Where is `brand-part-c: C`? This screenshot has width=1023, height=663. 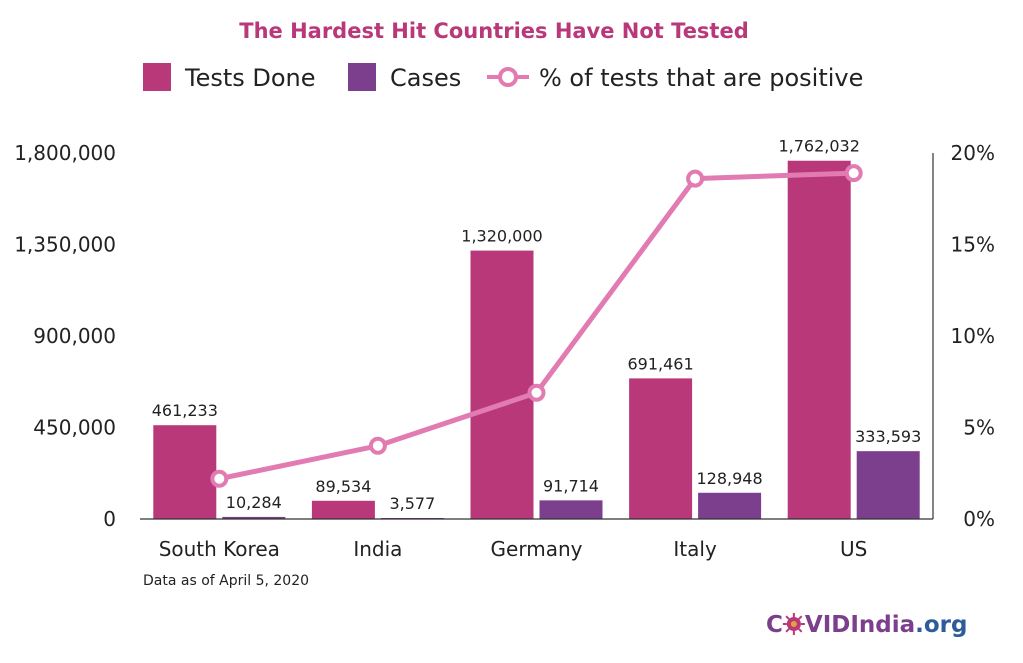 brand-part-c: C is located at coordinates (774, 625).